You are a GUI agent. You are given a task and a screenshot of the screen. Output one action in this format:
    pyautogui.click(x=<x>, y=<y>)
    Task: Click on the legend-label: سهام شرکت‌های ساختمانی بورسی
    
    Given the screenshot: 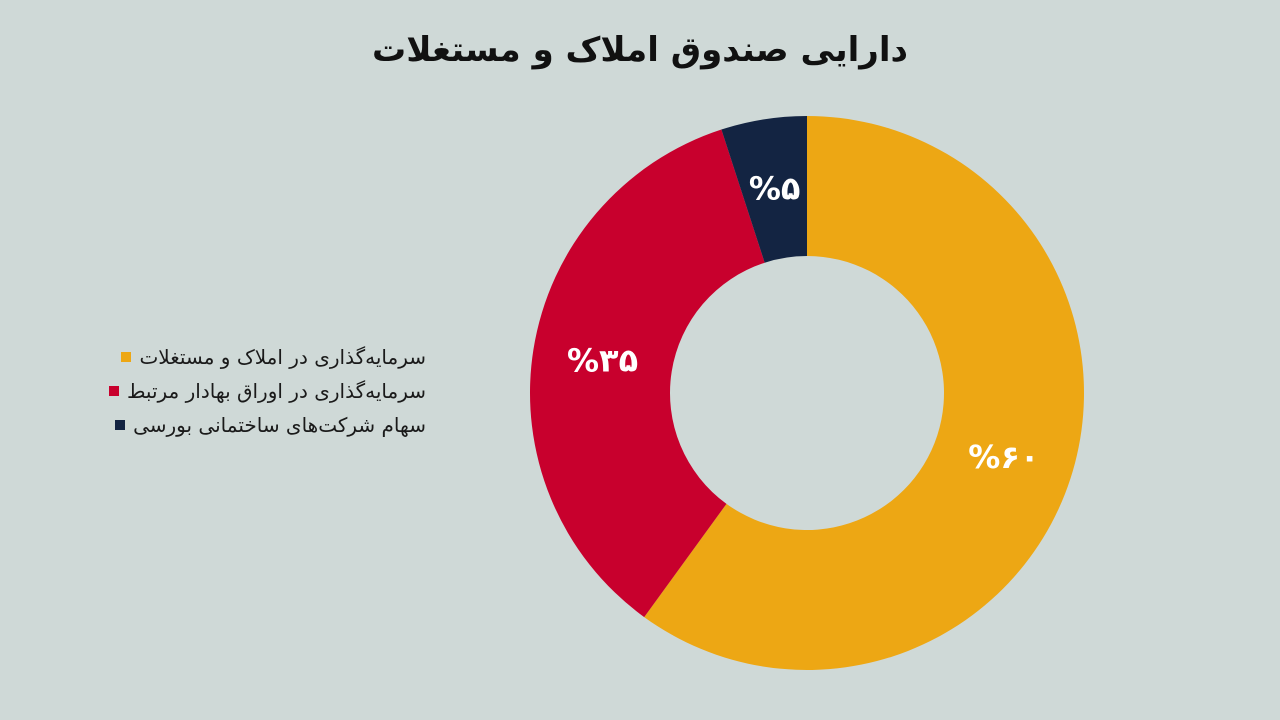 What is the action you would take?
    pyautogui.click(x=279, y=425)
    